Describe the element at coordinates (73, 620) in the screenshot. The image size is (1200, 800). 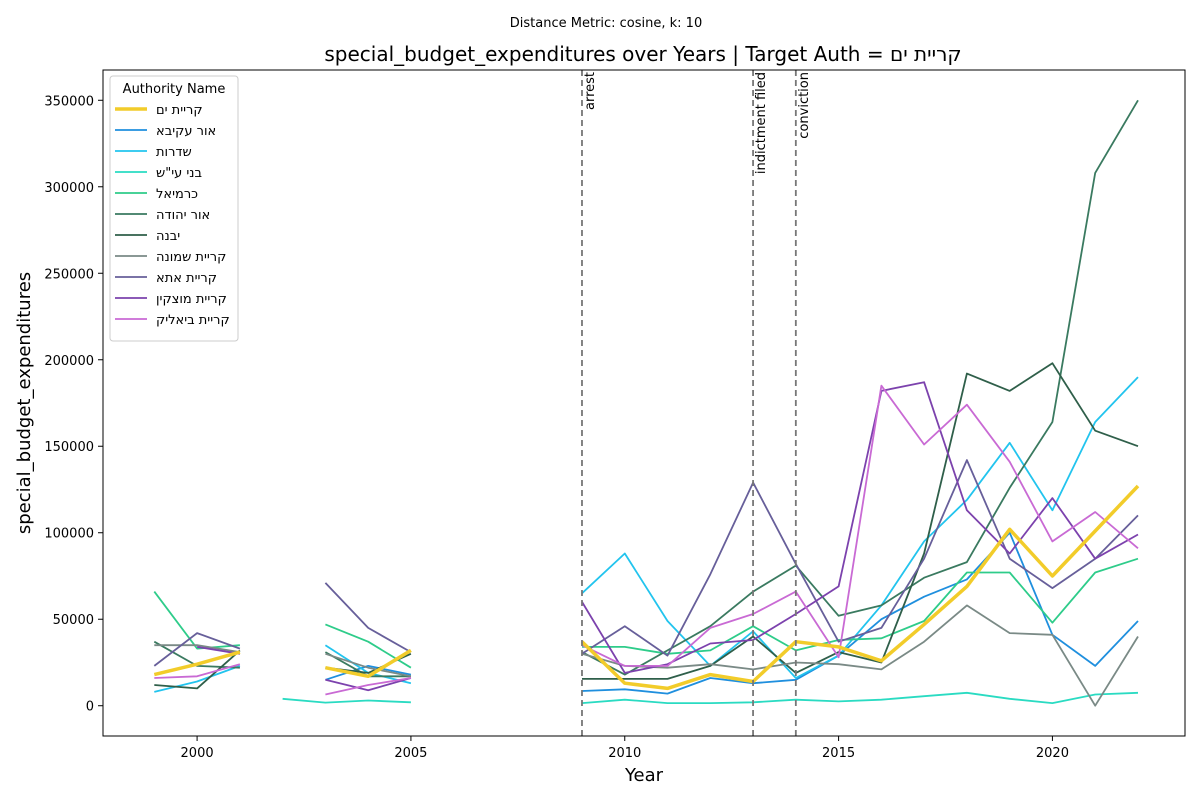
I see `y-tick-label-1: 50000` at that location.